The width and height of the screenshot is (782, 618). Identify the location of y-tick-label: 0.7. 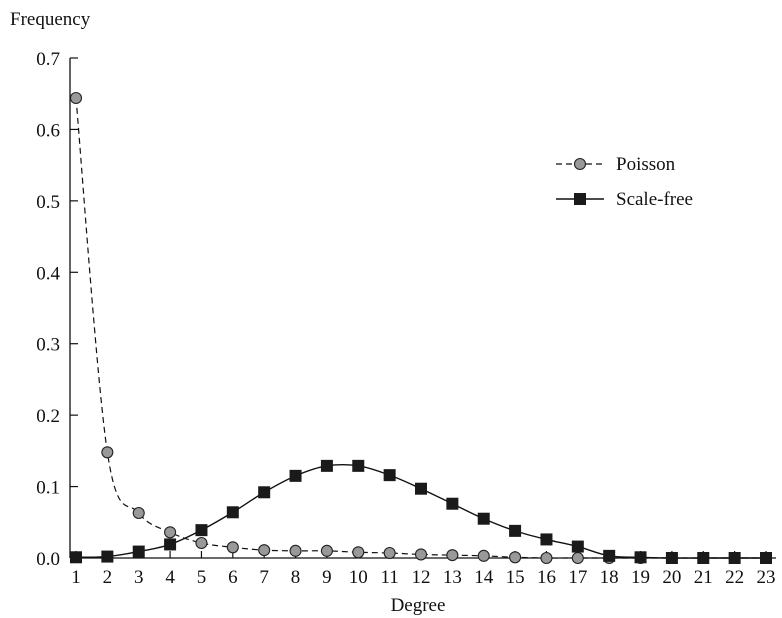
(48, 59).